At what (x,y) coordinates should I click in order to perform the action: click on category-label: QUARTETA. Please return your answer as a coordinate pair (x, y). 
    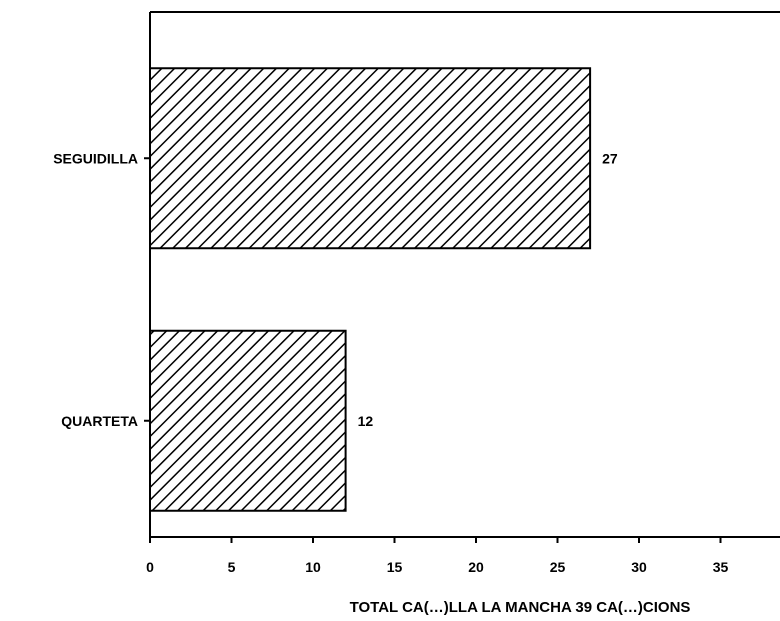
    Looking at the image, I should click on (99, 421).